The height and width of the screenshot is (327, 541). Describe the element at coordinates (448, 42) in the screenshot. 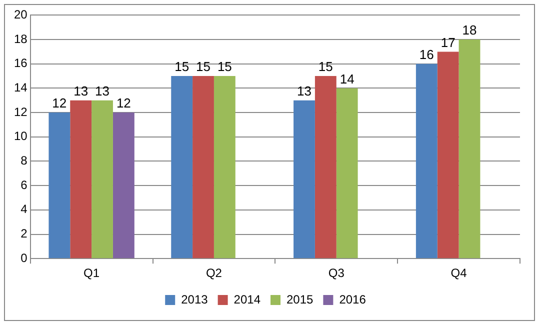

I see `data-label: 17` at that location.